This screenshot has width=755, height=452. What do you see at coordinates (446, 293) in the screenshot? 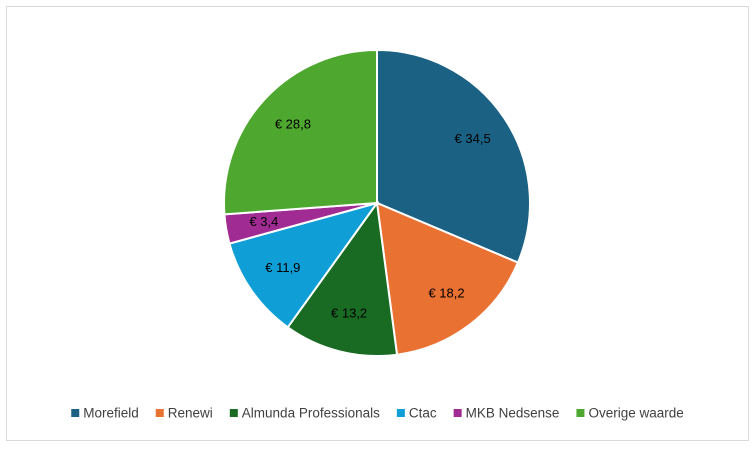
I see `data-label: € 18,2` at bounding box center [446, 293].